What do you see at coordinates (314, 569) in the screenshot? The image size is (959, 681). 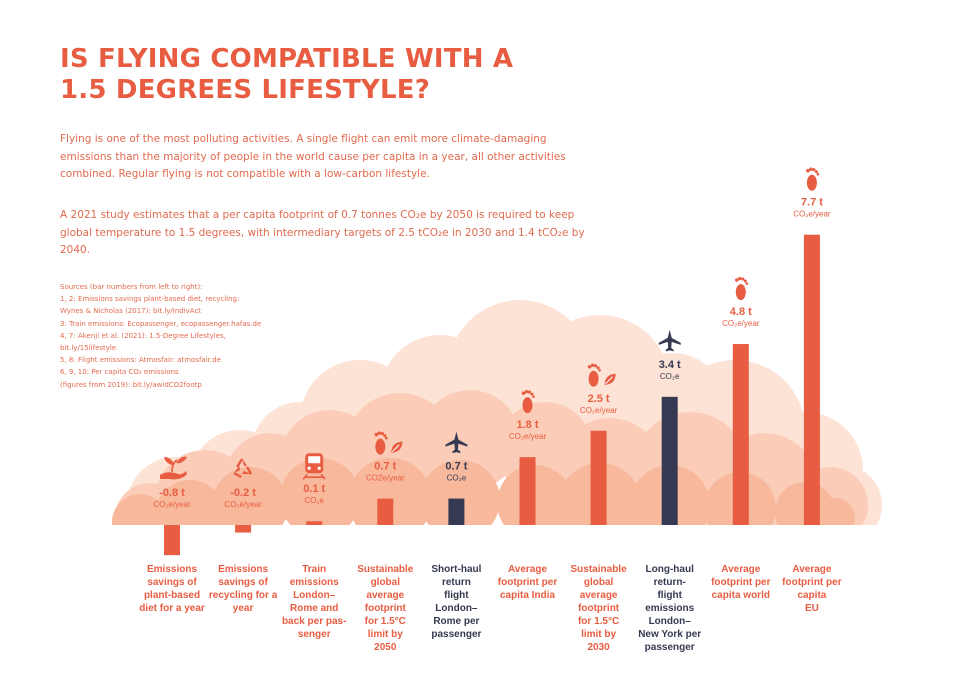 I see `category-label-line: Train` at bounding box center [314, 569].